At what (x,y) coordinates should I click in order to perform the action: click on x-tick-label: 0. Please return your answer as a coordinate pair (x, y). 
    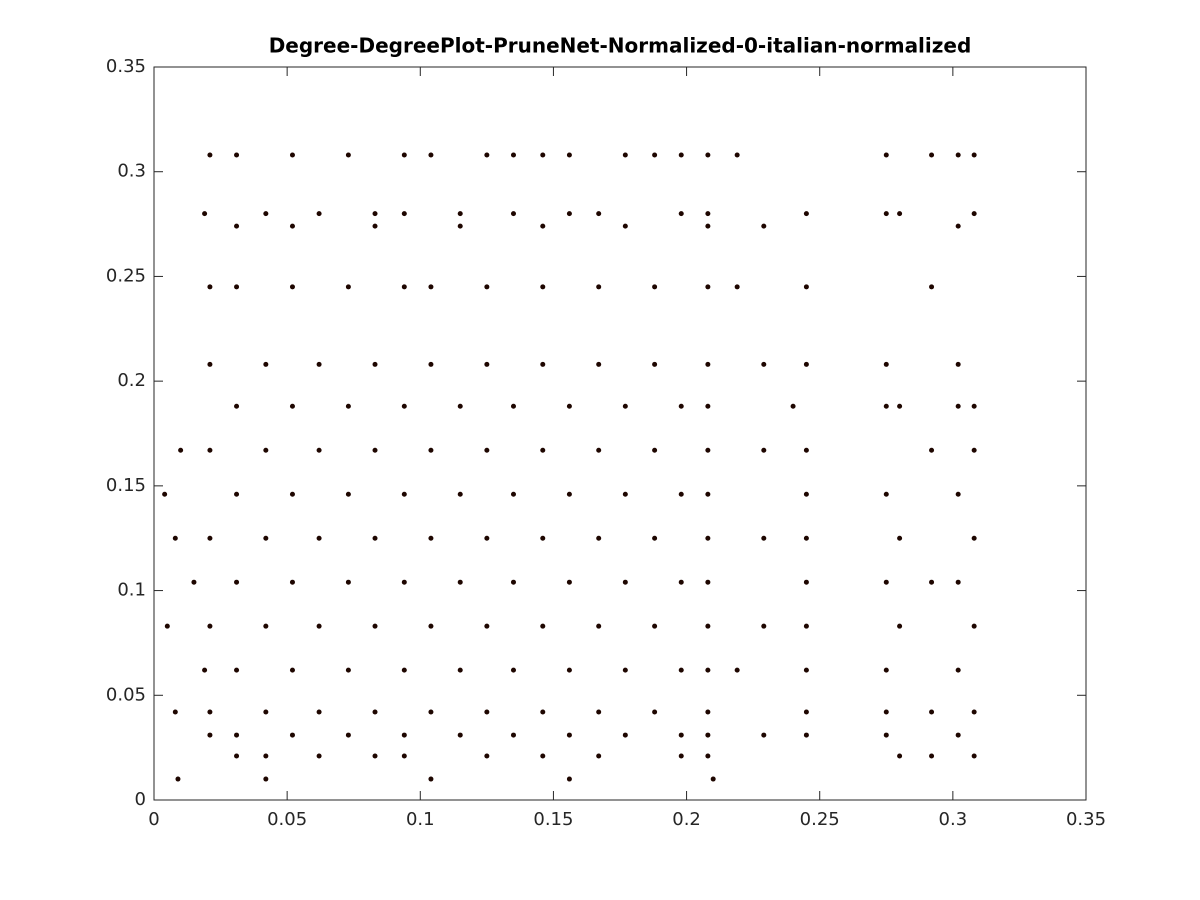
    Looking at the image, I should click on (153, 819).